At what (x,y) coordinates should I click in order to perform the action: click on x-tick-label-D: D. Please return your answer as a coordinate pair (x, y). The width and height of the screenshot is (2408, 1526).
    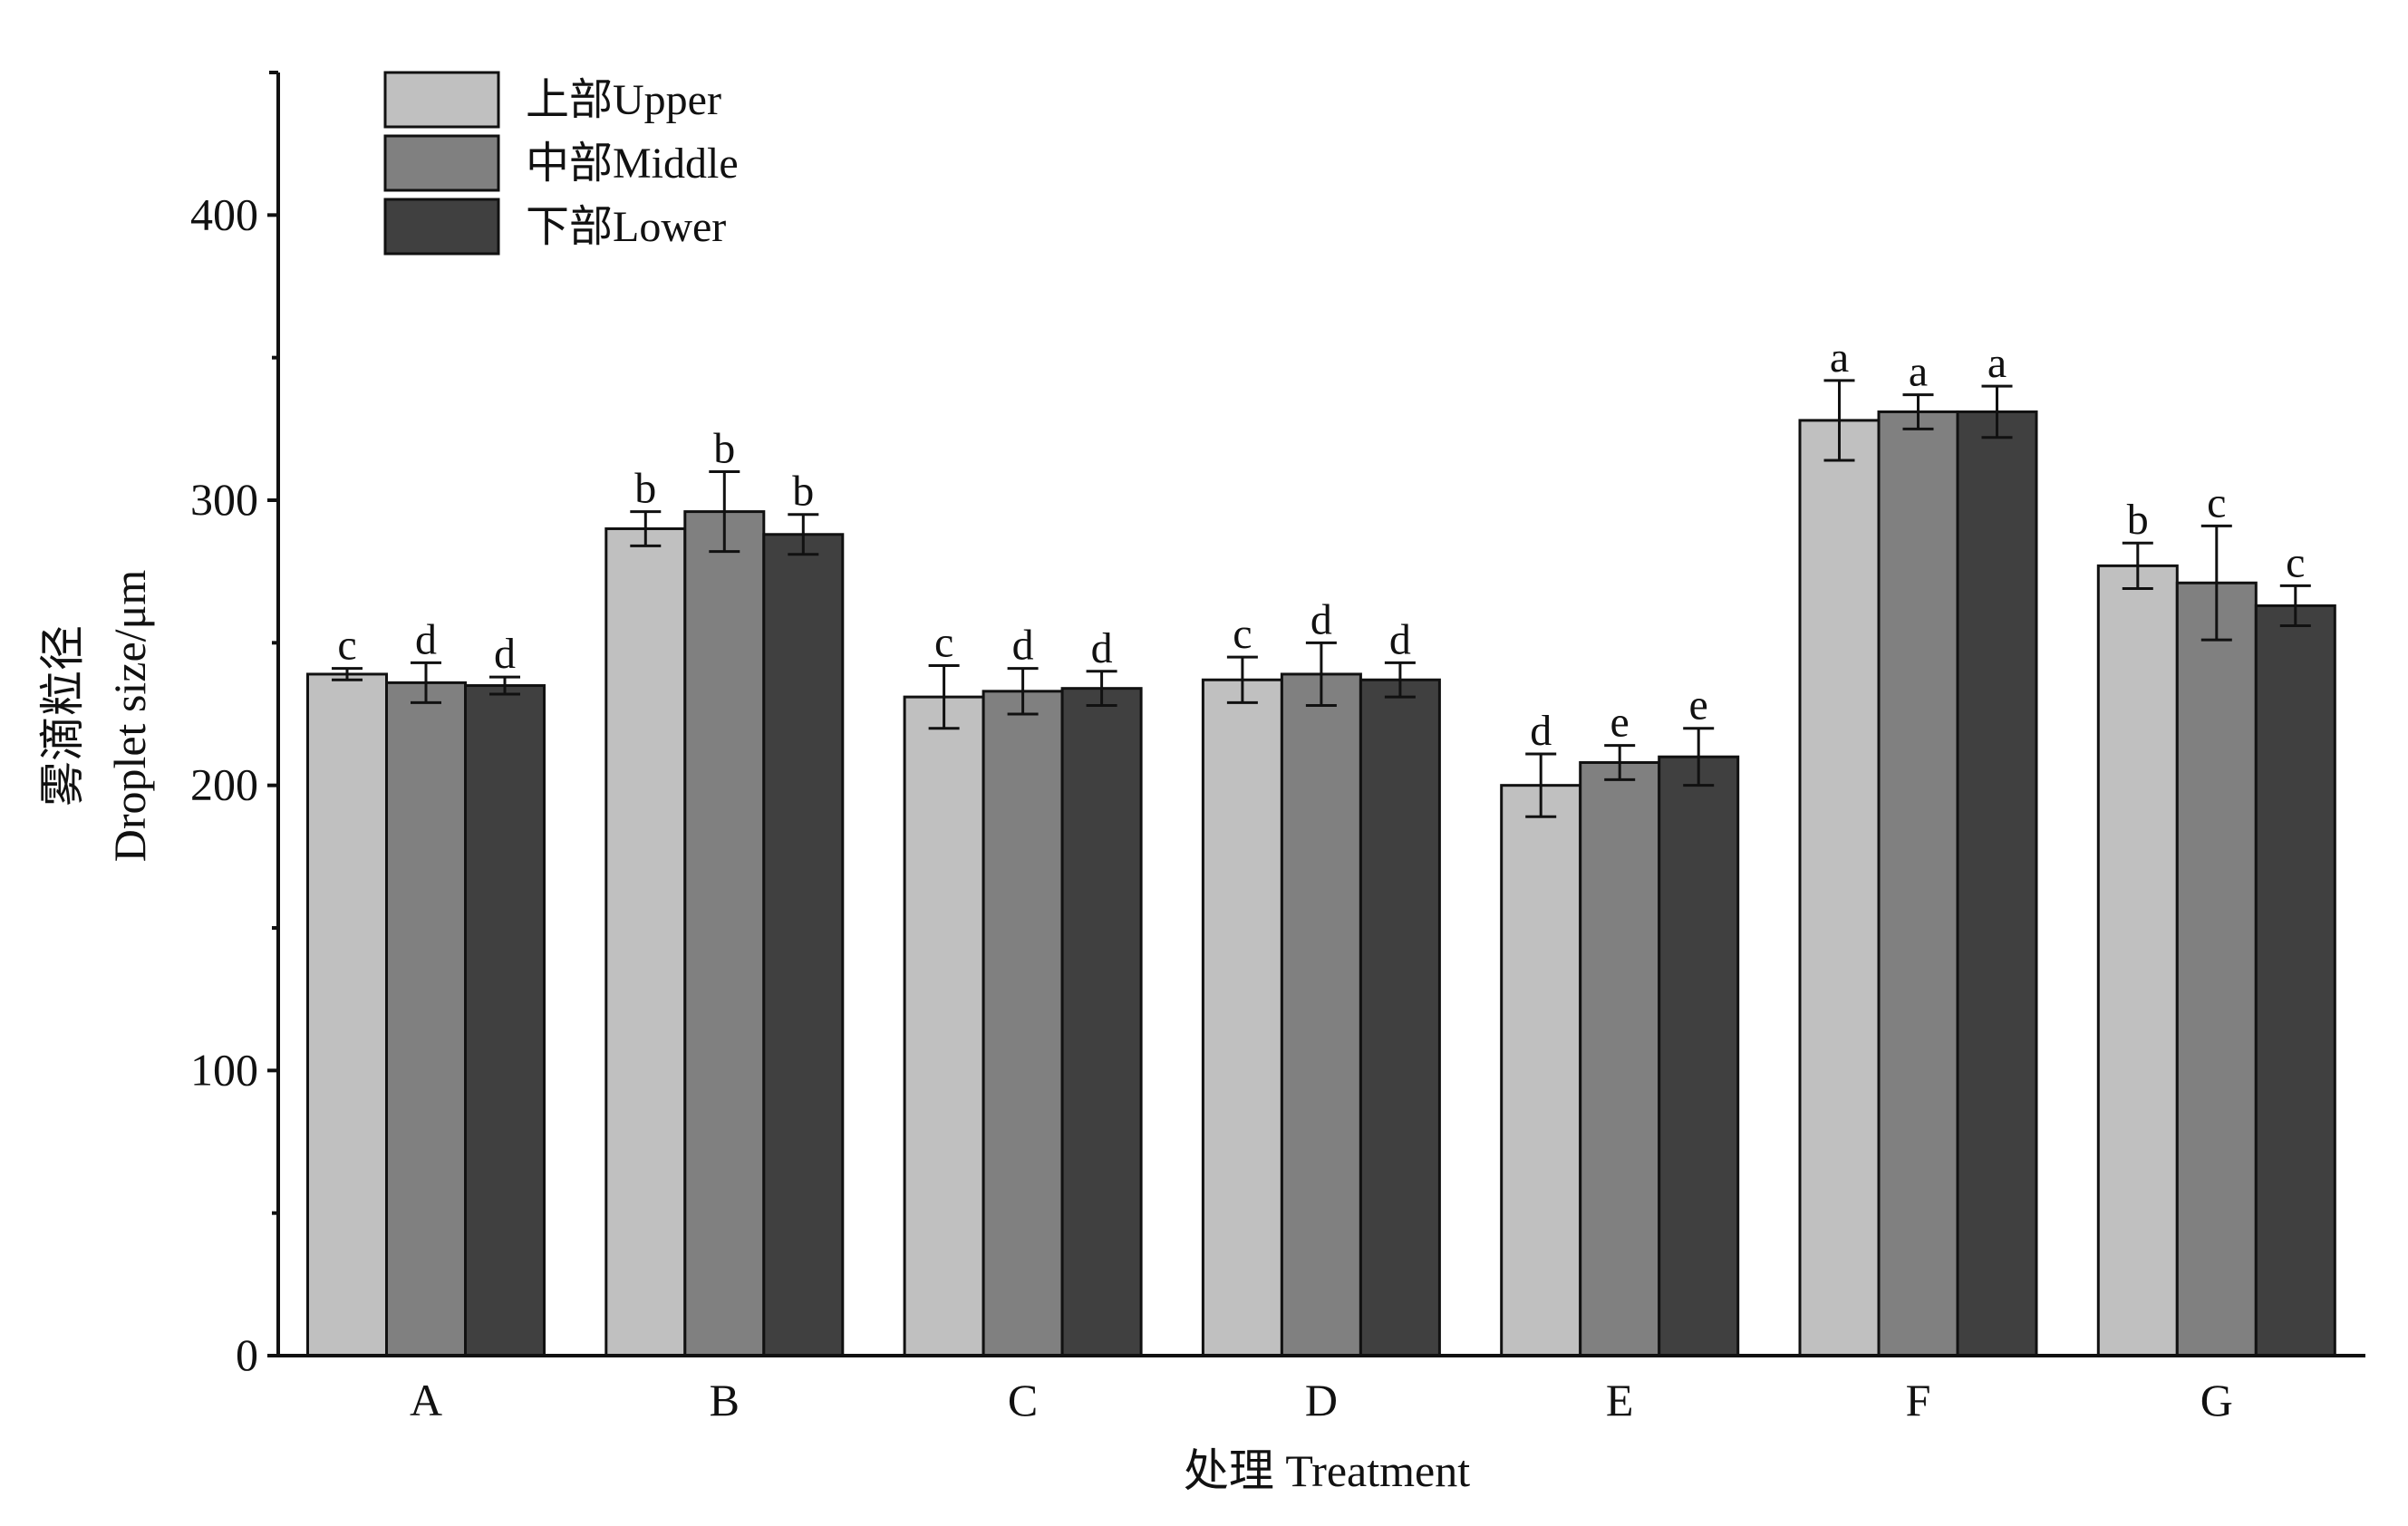
    Looking at the image, I should click on (1321, 1400).